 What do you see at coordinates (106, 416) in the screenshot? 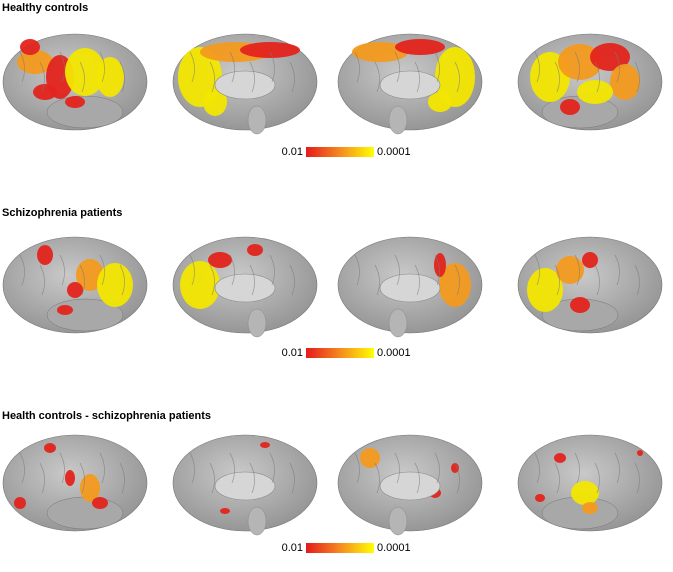
I see `panel-title: Health controls - schizophrenia patients` at bounding box center [106, 416].